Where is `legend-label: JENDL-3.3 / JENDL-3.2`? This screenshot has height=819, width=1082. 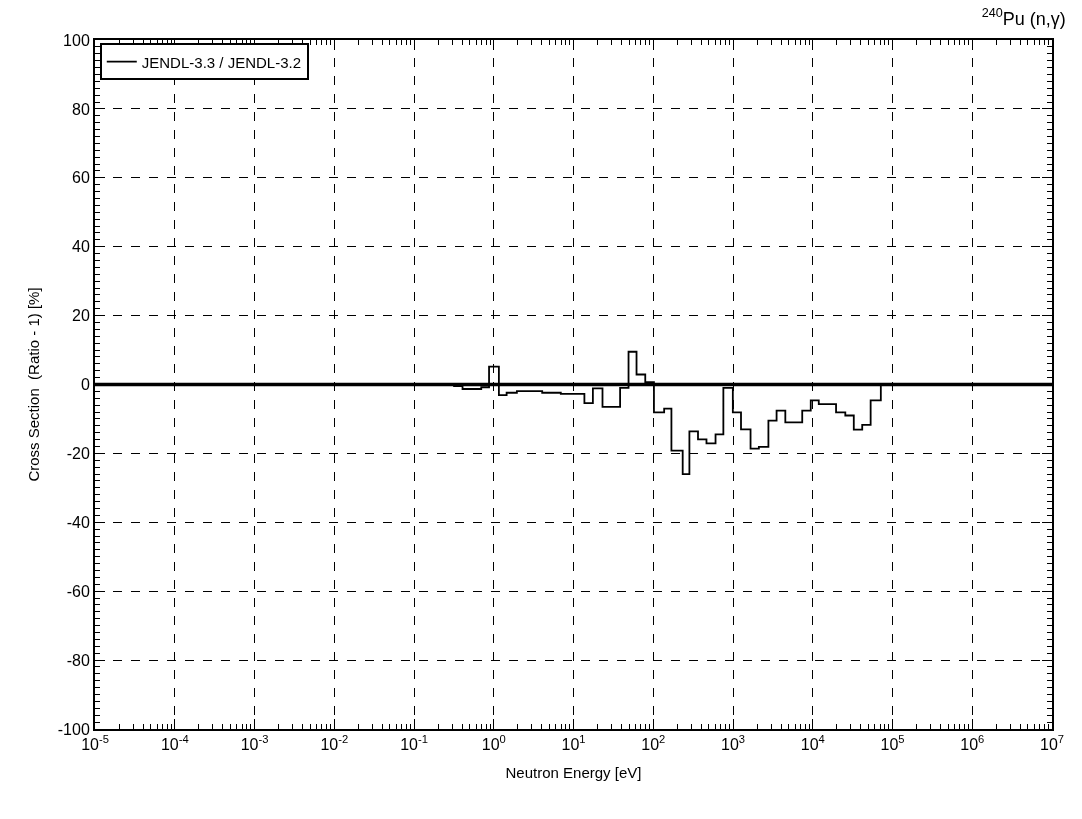 legend-label: JENDL-3.3 / JENDL-3.2 is located at coordinates (221, 62).